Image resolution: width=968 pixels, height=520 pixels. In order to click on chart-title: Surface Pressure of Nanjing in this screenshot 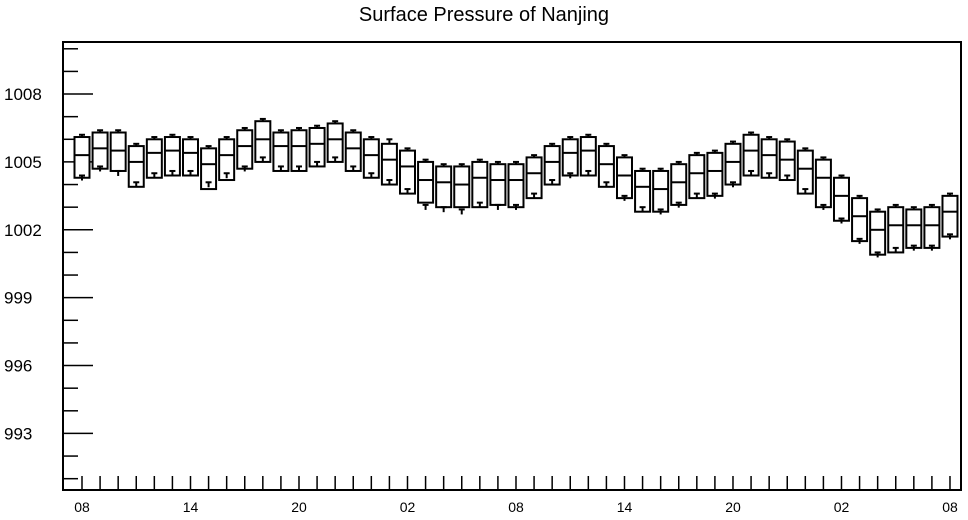, I will do `click(484, 15)`.